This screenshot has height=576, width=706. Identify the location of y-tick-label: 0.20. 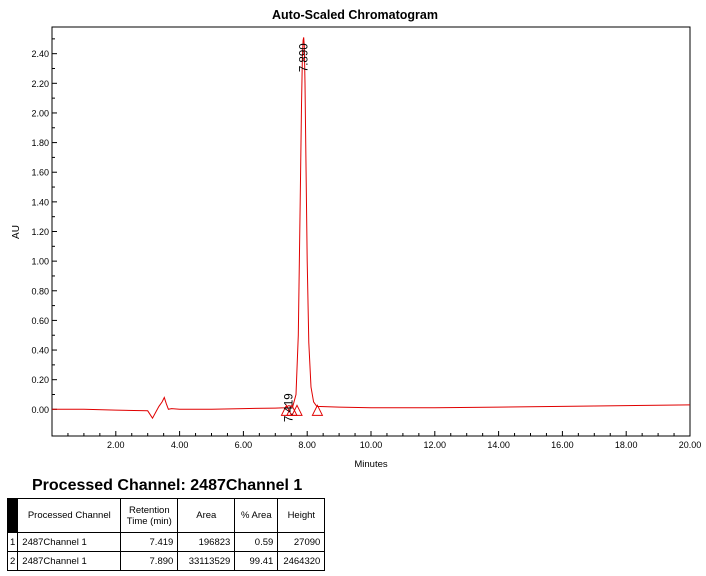
(40, 380).